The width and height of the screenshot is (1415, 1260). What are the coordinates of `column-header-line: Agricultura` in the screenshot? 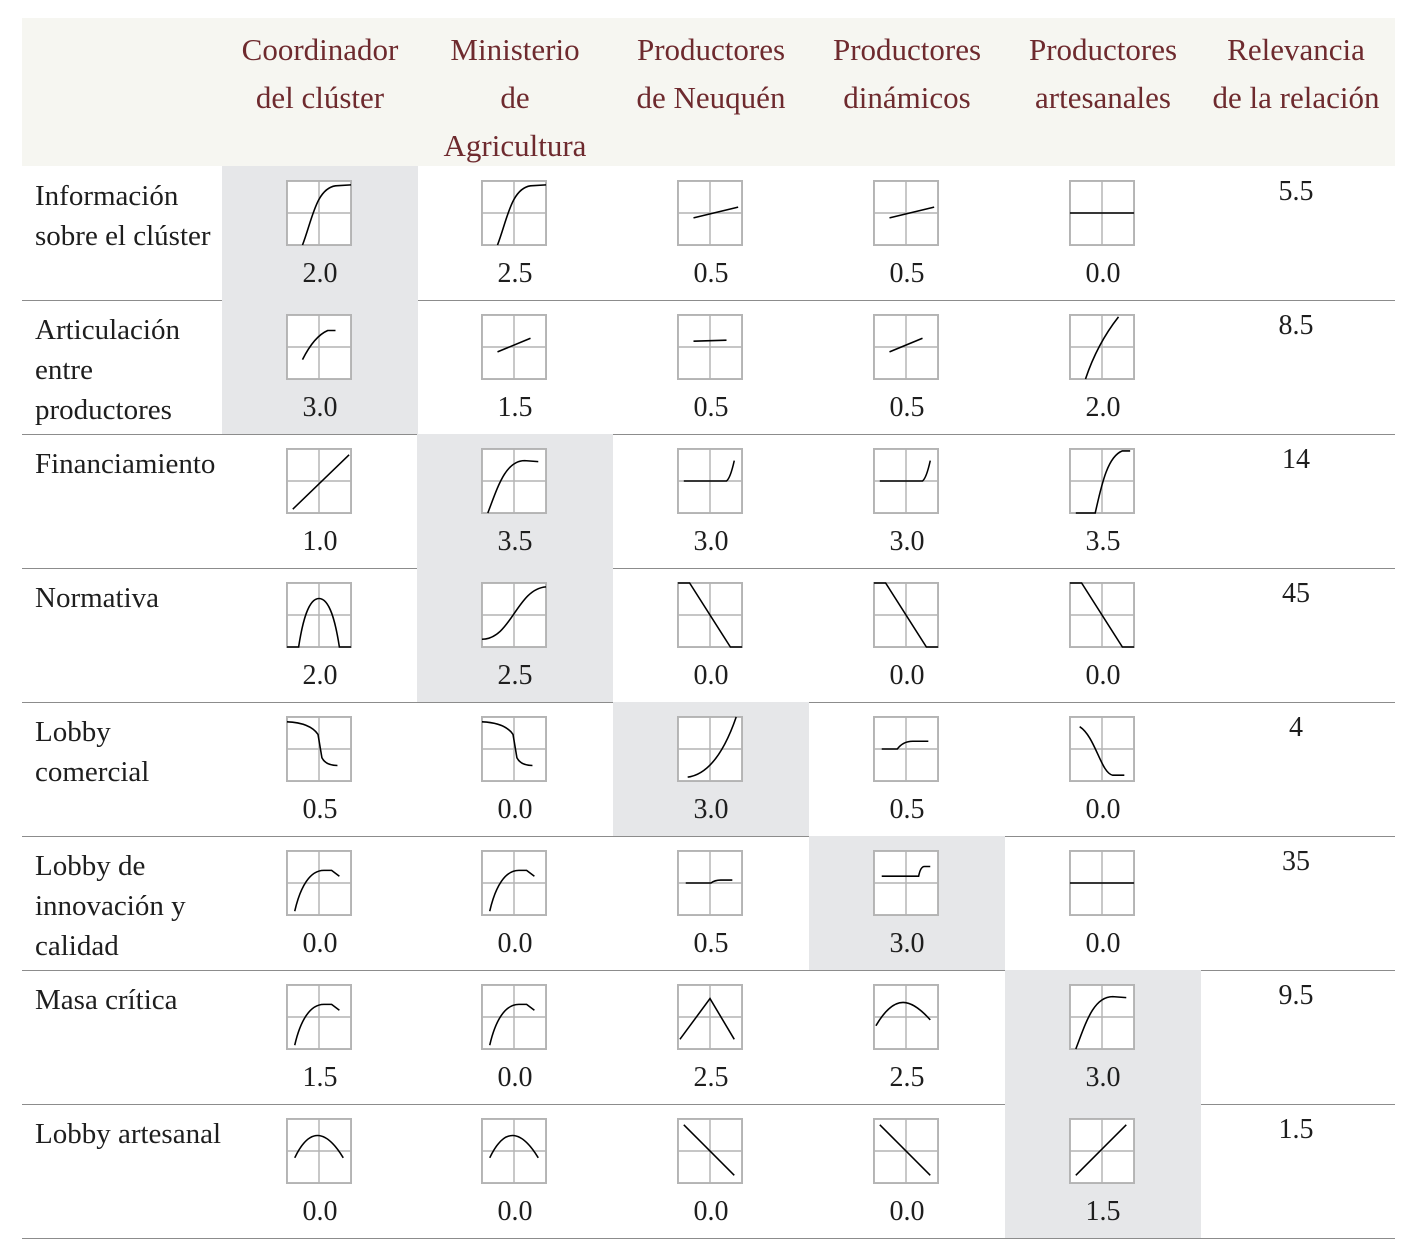 It's located at (515, 145).